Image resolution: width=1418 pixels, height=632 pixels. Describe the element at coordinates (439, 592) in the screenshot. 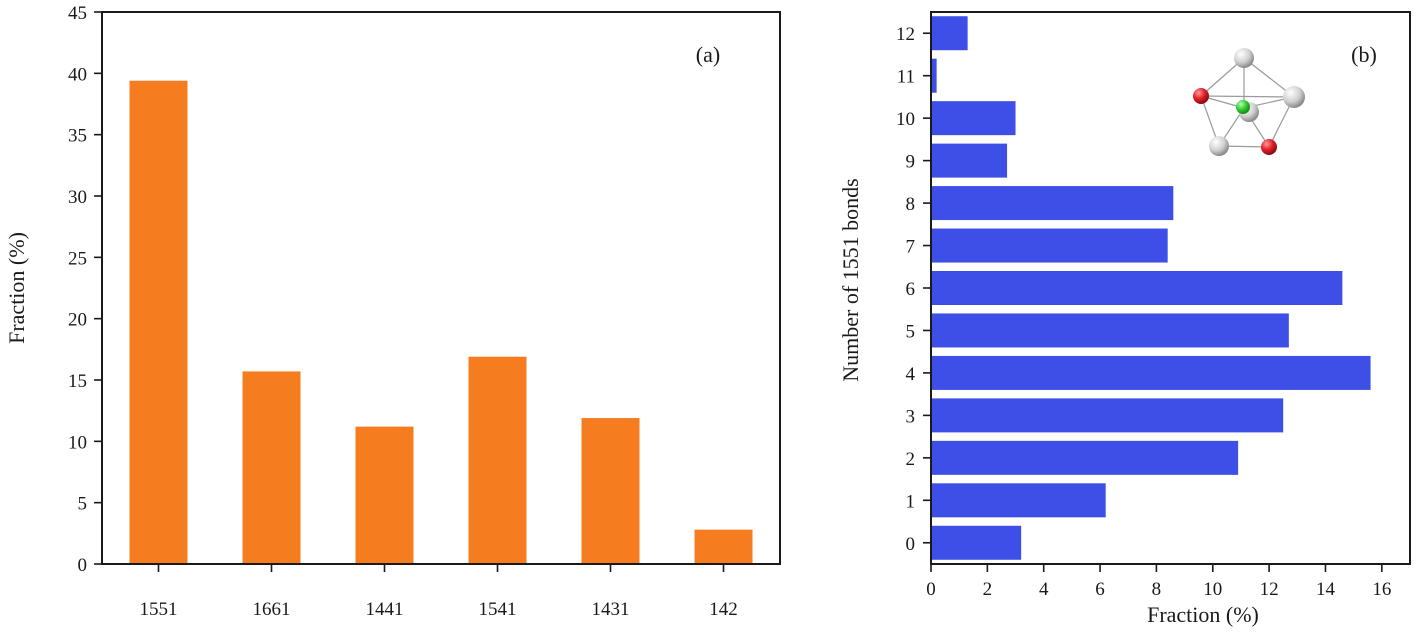

I see `panel-a-x-axis: 1551 1661 1441 1541 1431 142` at that location.